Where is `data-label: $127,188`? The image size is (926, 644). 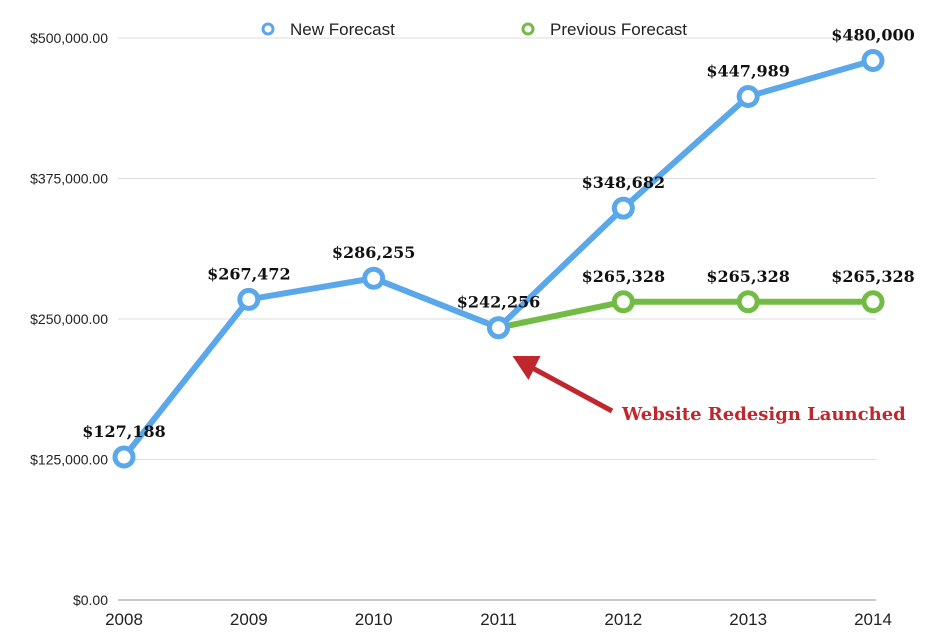 data-label: $127,188 is located at coordinates (124, 431).